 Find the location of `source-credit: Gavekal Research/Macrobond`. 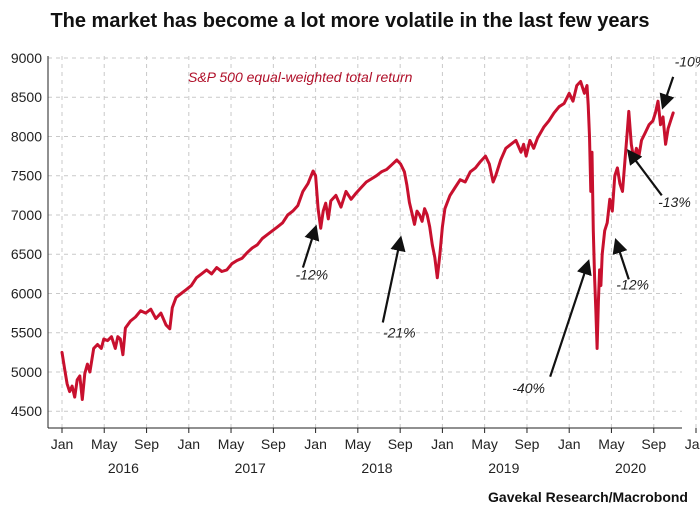

source-credit: Gavekal Research/Macrobond is located at coordinates (588, 497).